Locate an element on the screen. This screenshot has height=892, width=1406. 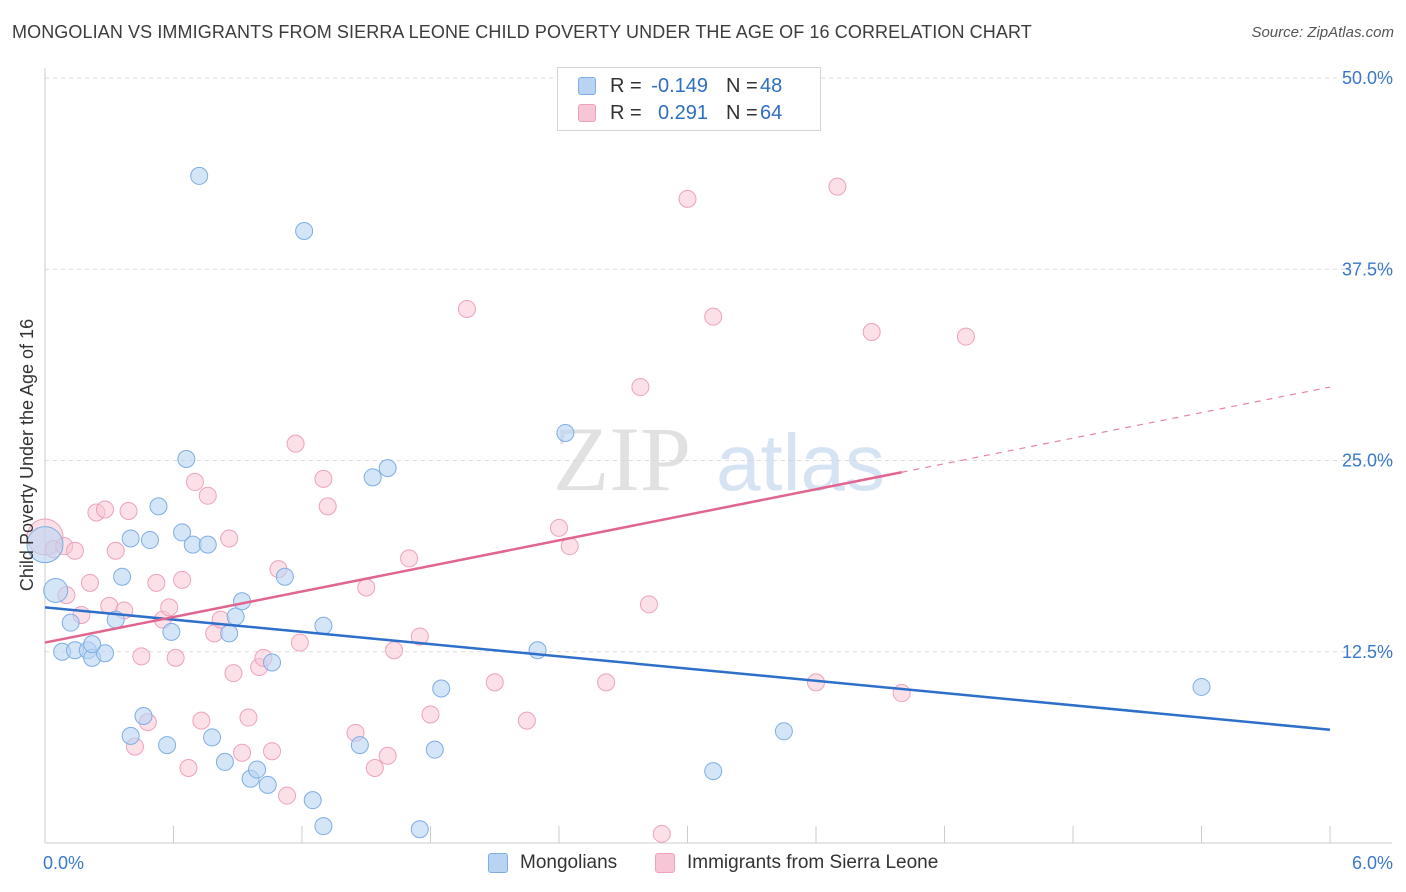
r-value-sierra-leone: 0.291 is located at coordinates (682, 112).